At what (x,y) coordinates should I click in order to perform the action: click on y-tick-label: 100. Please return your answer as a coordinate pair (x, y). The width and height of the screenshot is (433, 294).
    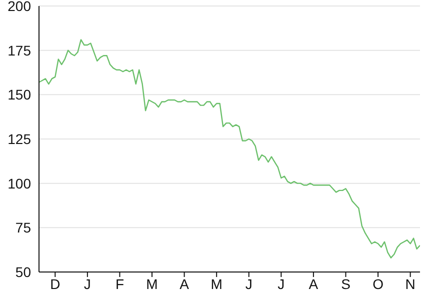
    Looking at the image, I should click on (20, 183).